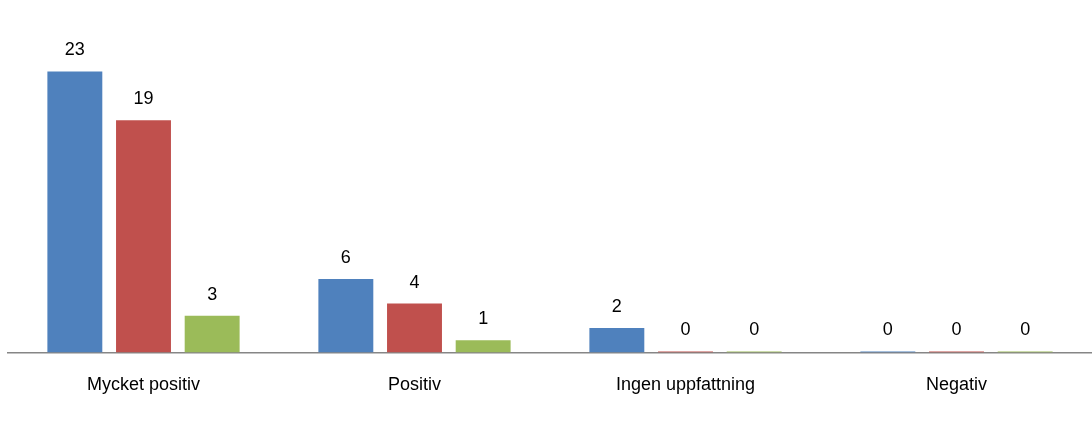 Image resolution: width=1092 pixels, height=428 pixels. Describe the element at coordinates (345, 257) in the screenshot. I see `data-label: 6` at that location.